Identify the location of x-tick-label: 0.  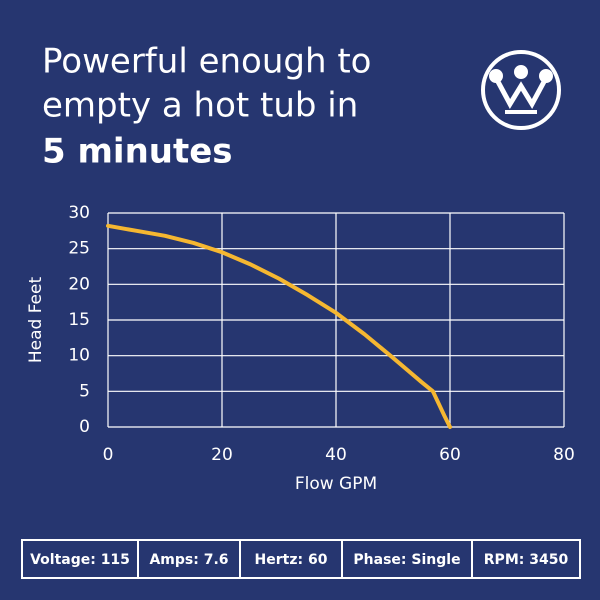
(108, 455).